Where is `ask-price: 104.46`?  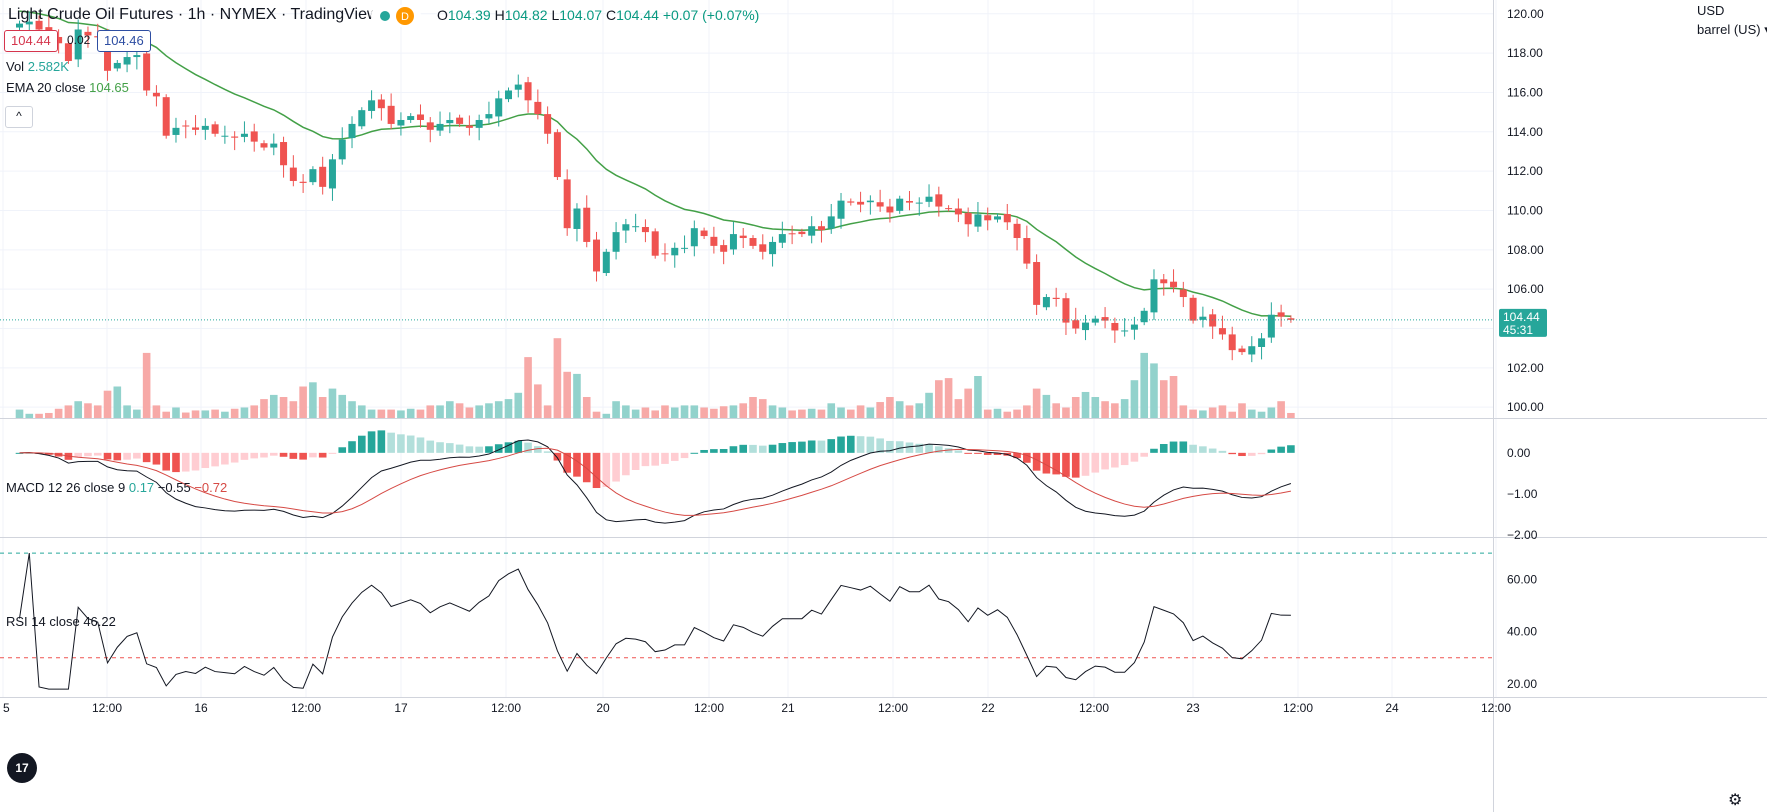 ask-price: 104.46 is located at coordinates (124, 41).